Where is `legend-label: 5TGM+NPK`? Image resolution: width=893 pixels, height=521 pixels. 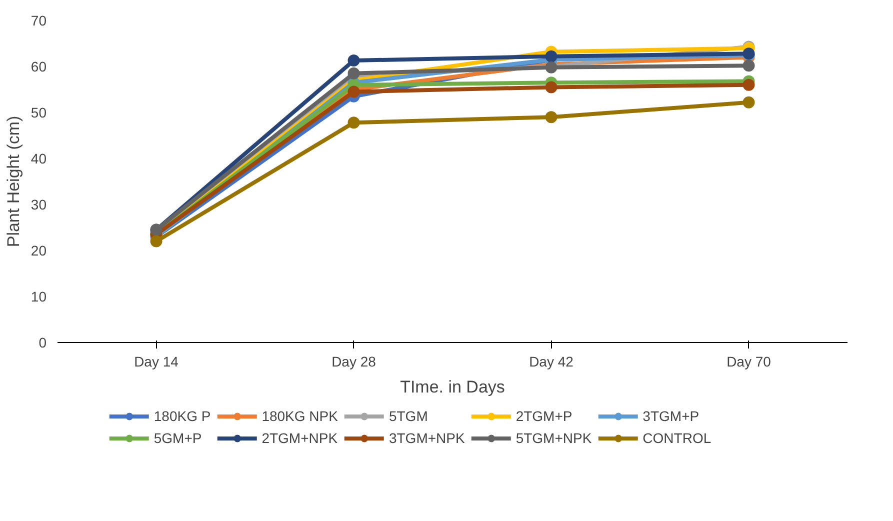 legend-label: 5TGM+NPK is located at coordinates (554, 438).